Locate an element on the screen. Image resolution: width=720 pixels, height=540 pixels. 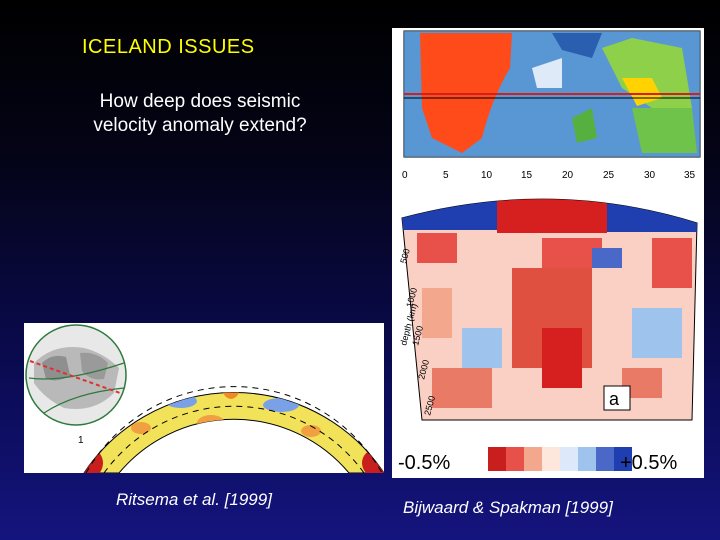
scale-min-label: -0.5% is located at coordinates (424, 463).